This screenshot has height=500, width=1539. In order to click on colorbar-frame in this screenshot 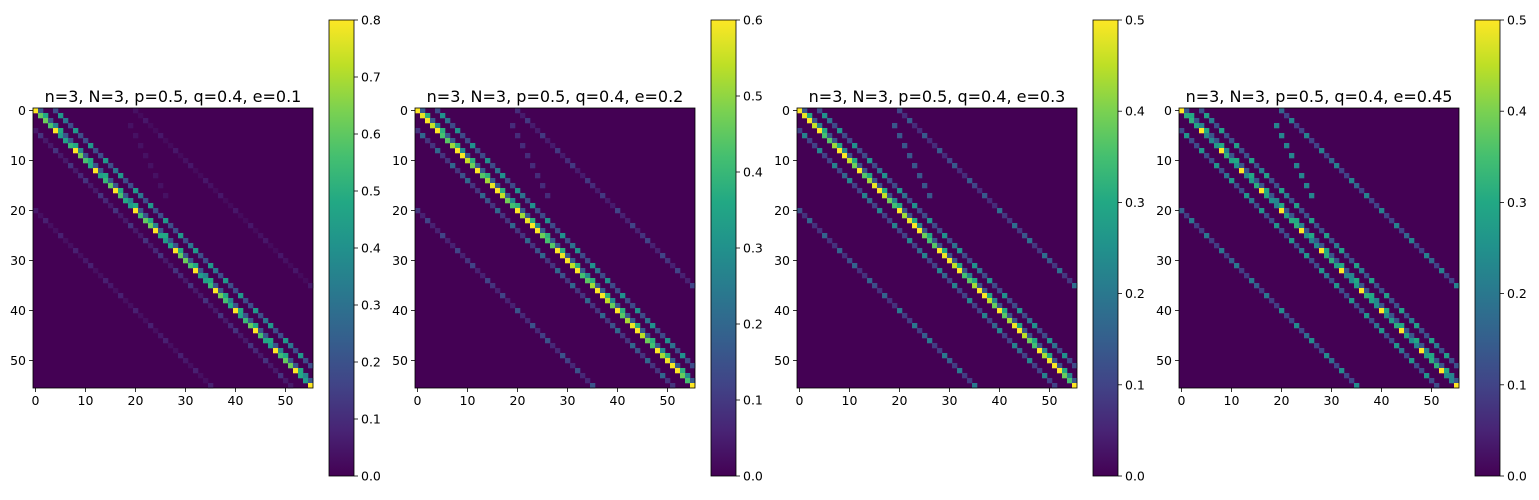, I will do `click(1105, 248)`.